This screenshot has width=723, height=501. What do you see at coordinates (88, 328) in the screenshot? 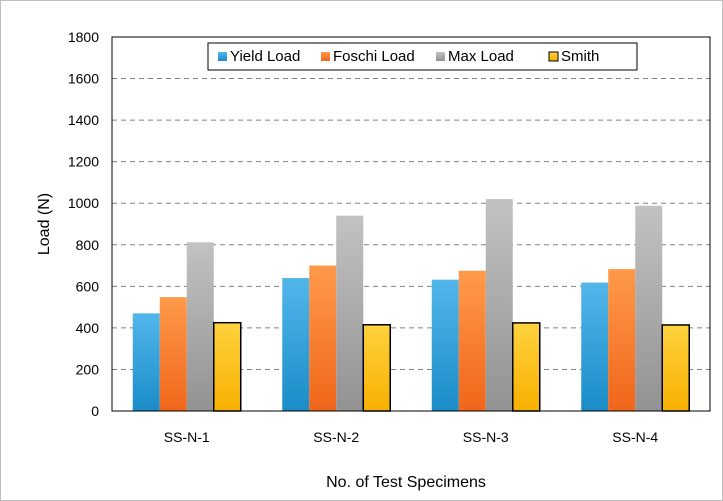
I see `y-tick-label: 400` at bounding box center [88, 328].